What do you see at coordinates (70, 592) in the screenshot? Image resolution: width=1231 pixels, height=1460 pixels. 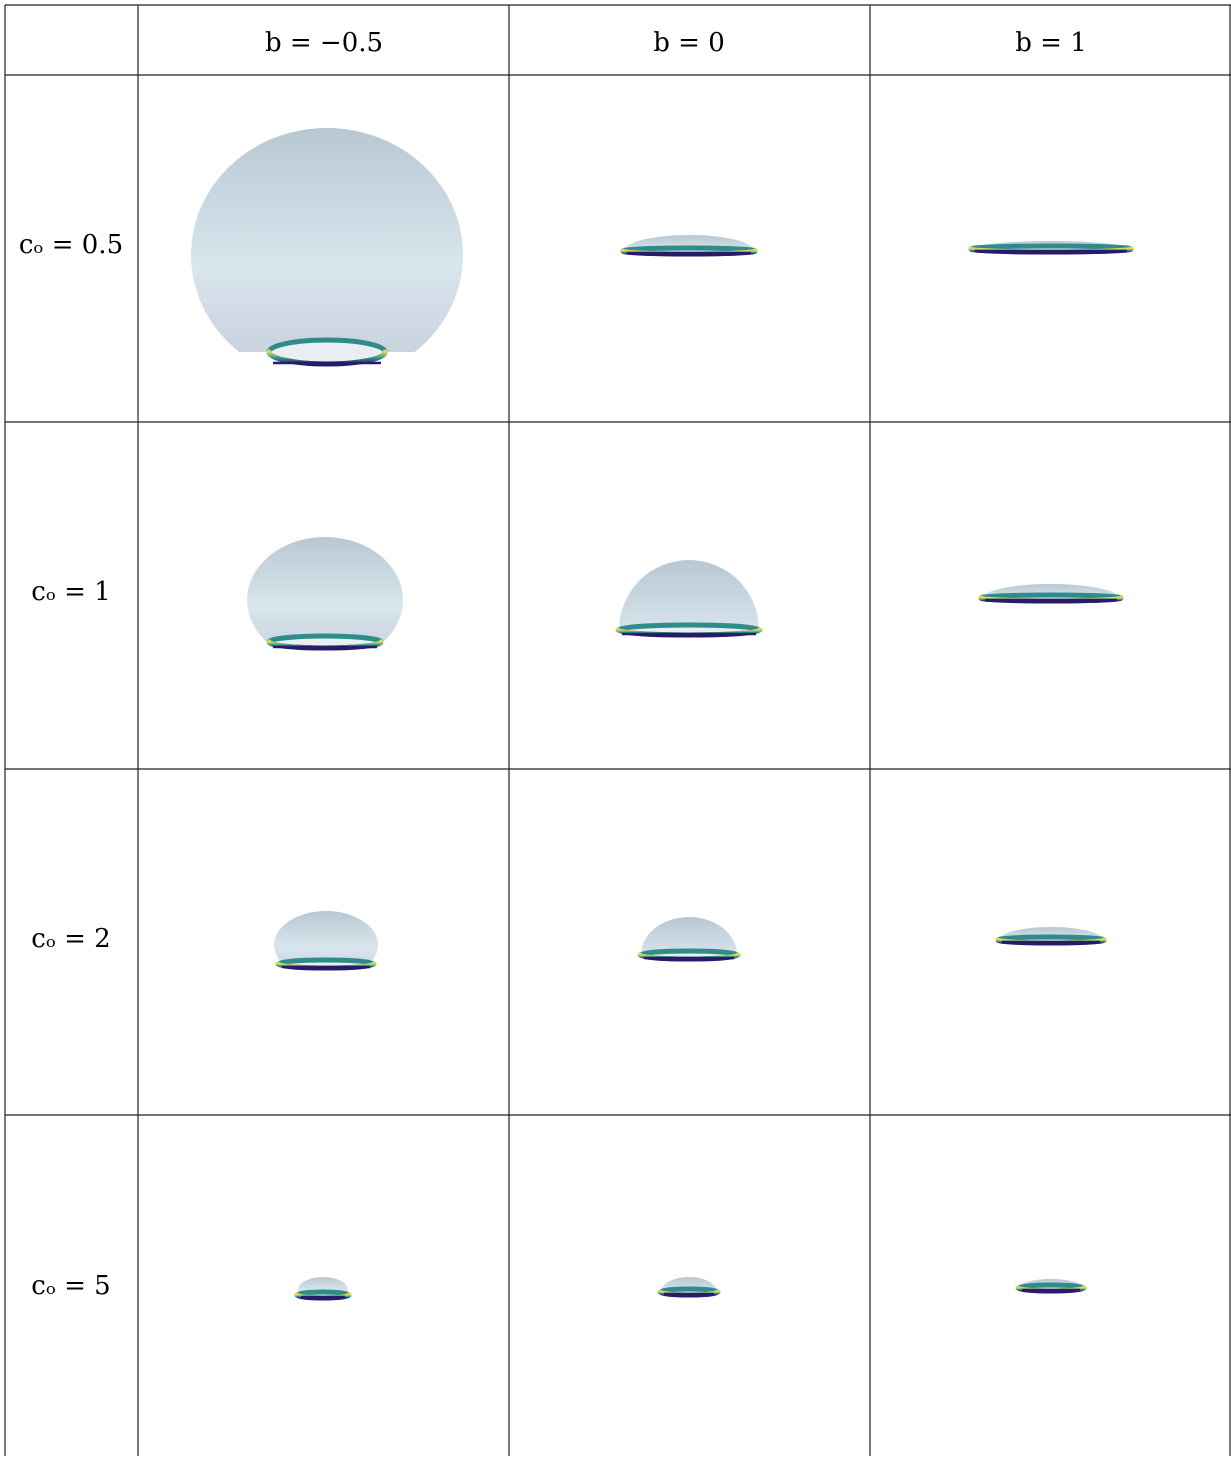 I see `row-label: cₒ = 1` at bounding box center [70, 592].